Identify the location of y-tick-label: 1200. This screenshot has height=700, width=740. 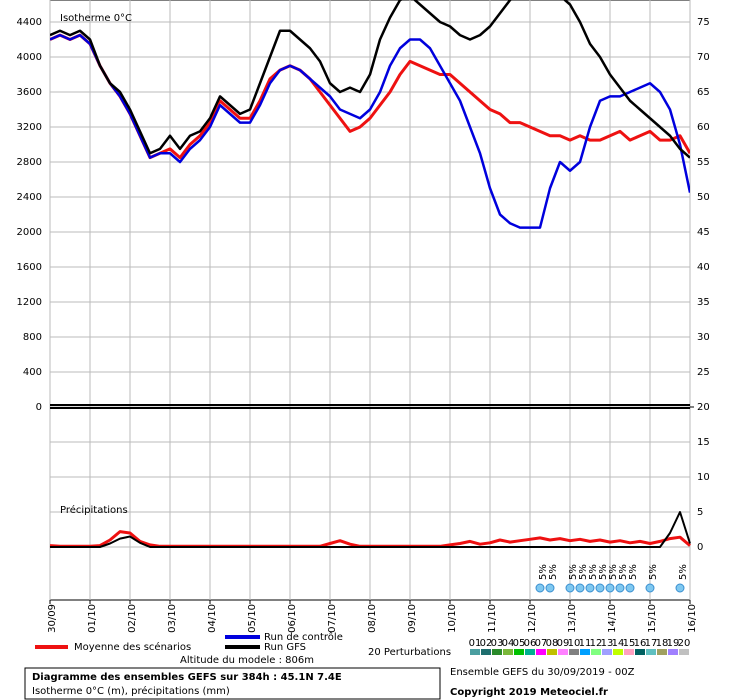
(29, 302).